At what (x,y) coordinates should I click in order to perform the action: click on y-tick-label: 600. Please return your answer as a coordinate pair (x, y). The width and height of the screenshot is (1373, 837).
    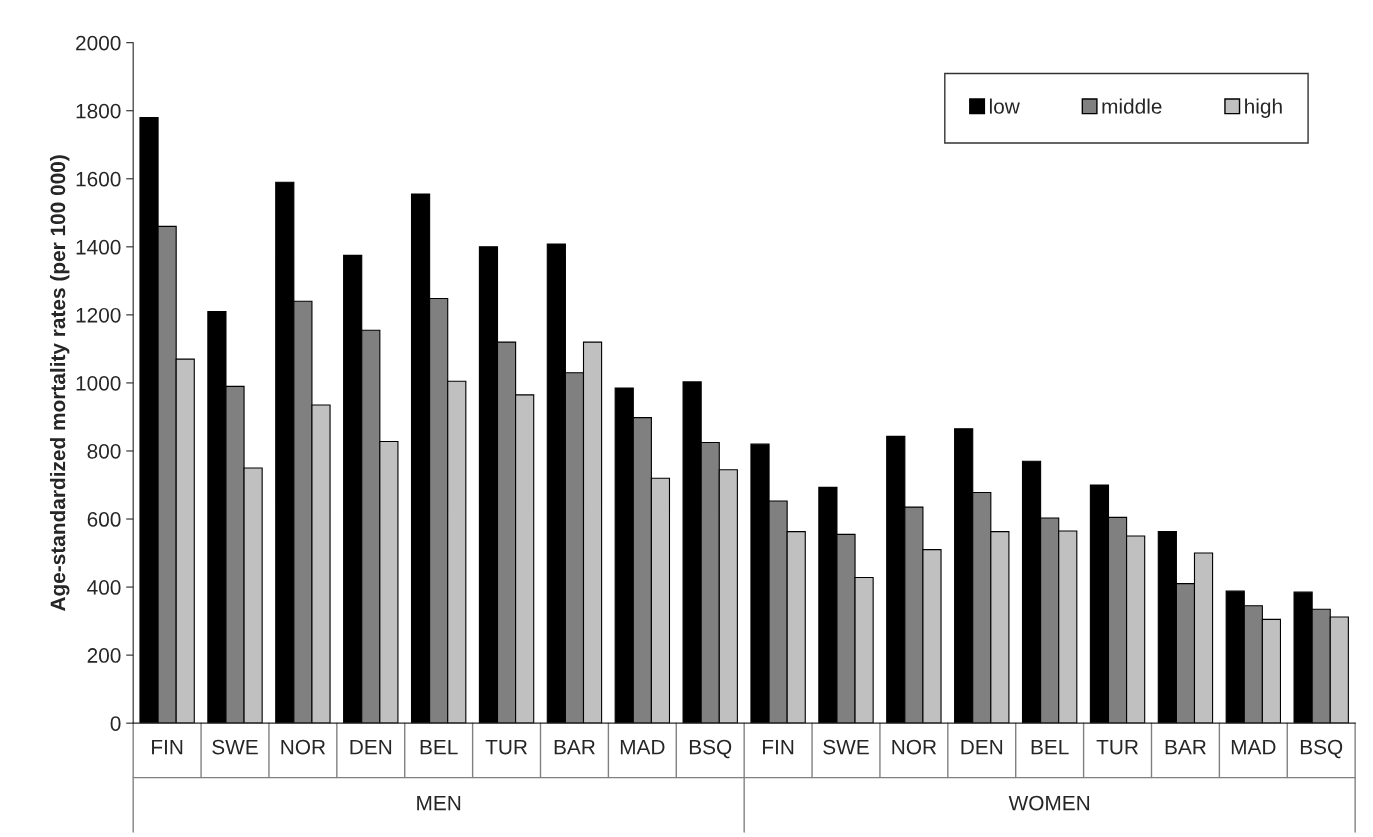
    Looking at the image, I should click on (104, 519).